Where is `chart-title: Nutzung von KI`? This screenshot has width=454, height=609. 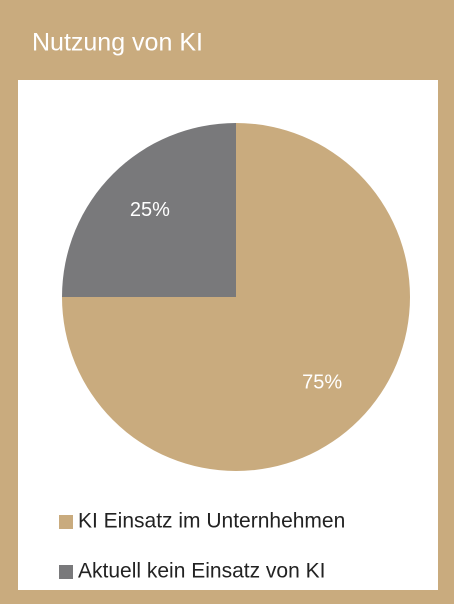 chart-title: Nutzung von KI is located at coordinates (117, 43).